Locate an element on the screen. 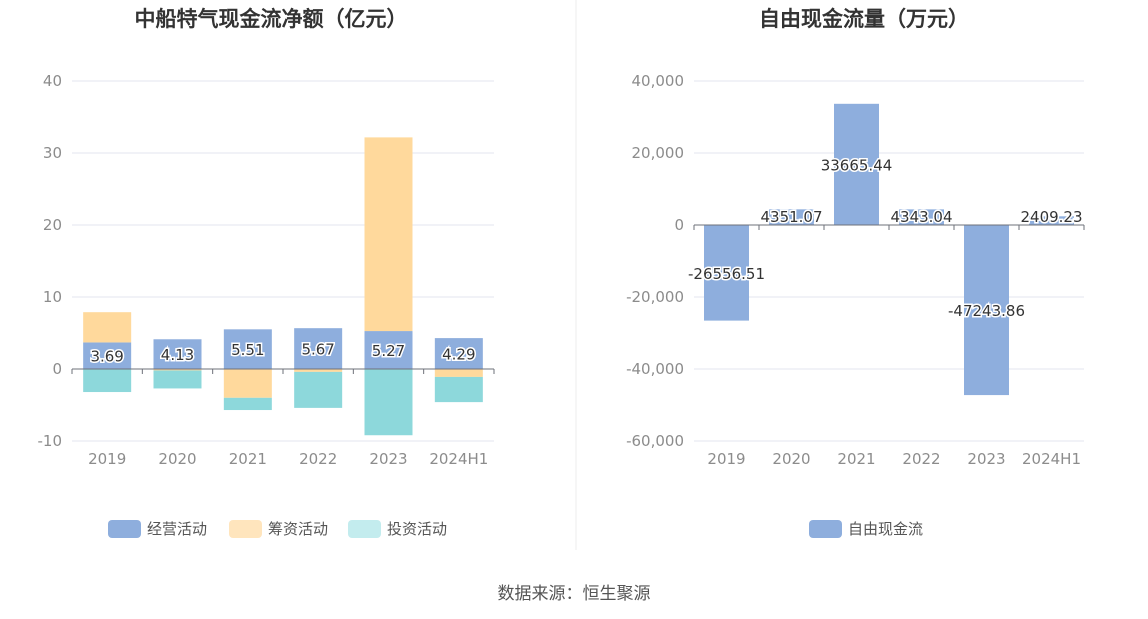 The image size is (1148, 619). data-label: 4343.04 is located at coordinates (921, 217).